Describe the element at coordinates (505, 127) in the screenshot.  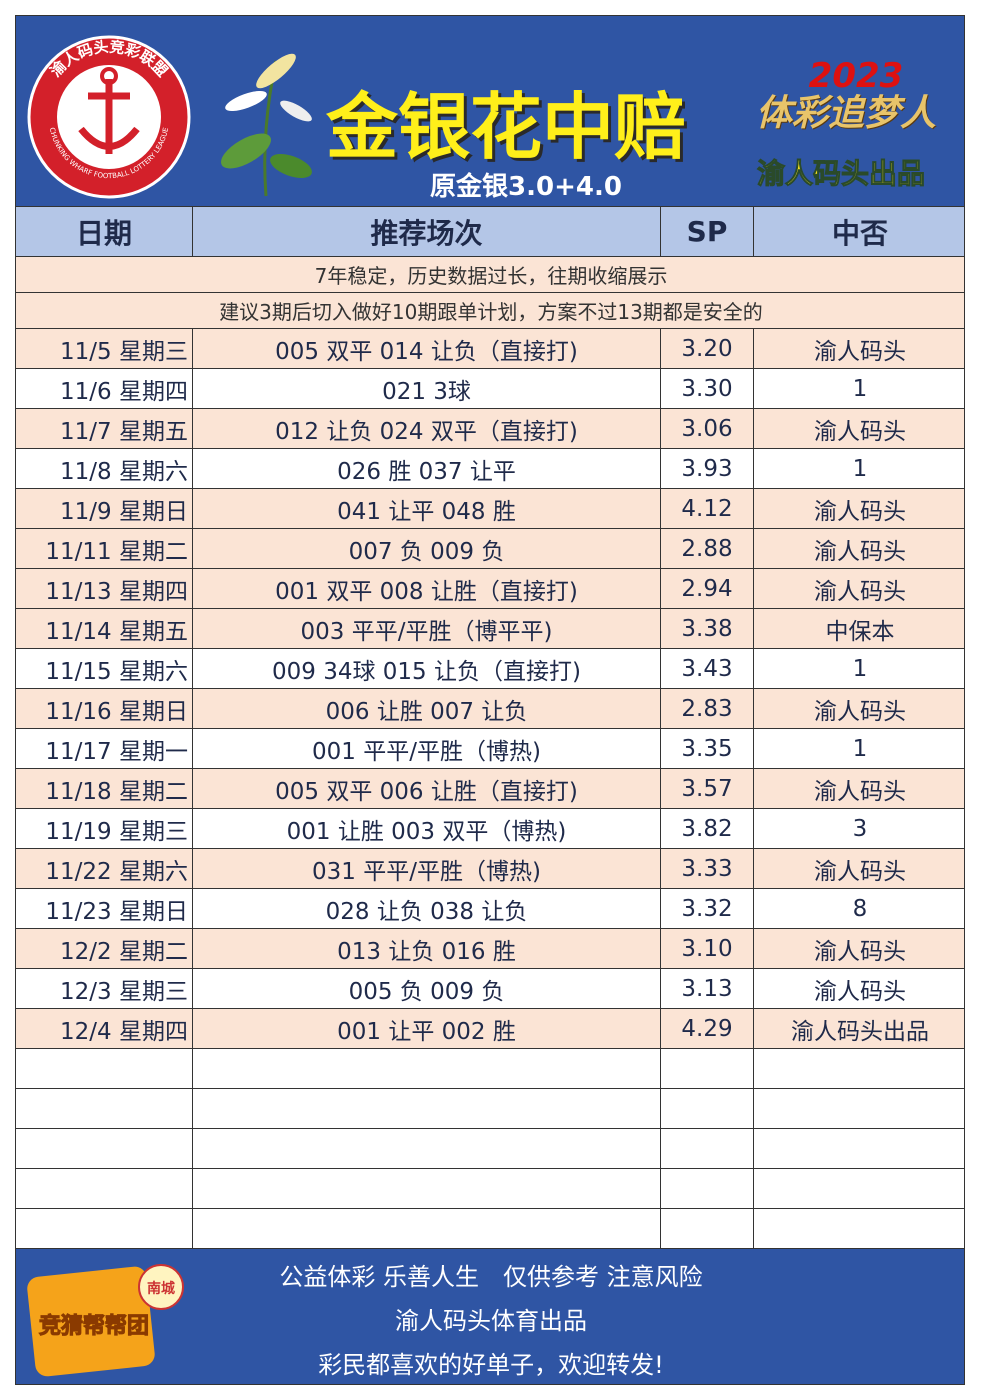
I see `title: 金银花中赔` at that location.